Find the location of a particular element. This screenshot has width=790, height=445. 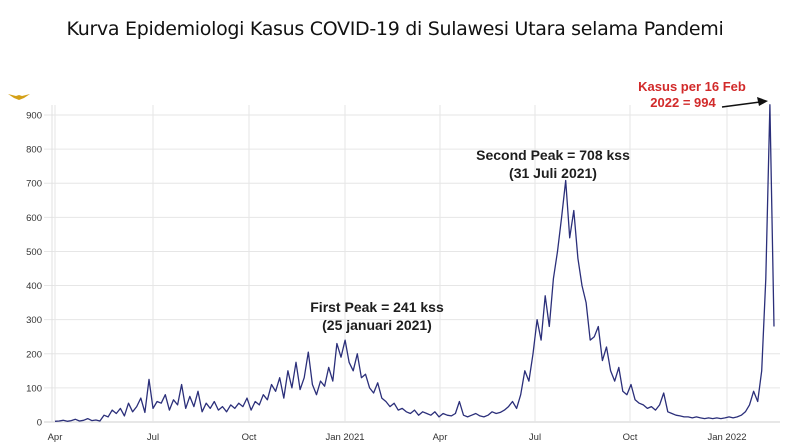

x-tick-label: Jan 2022 is located at coordinates (726, 437).